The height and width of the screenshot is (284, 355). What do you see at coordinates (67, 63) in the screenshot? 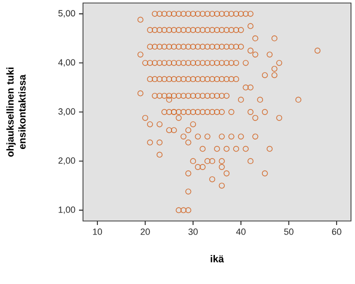
I see `y-tick-label: 4,00` at bounding box center [67, 63].